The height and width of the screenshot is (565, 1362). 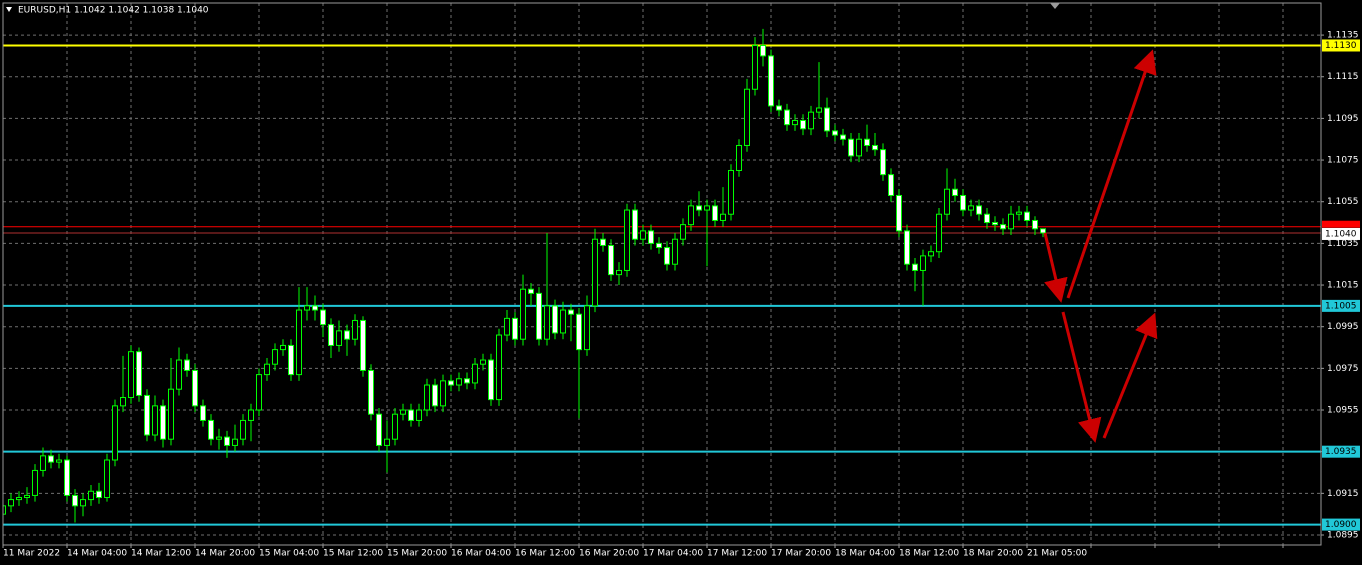 I want to click on x-tick-label: 15 Mar 12:00, so click(x=353, y=554).